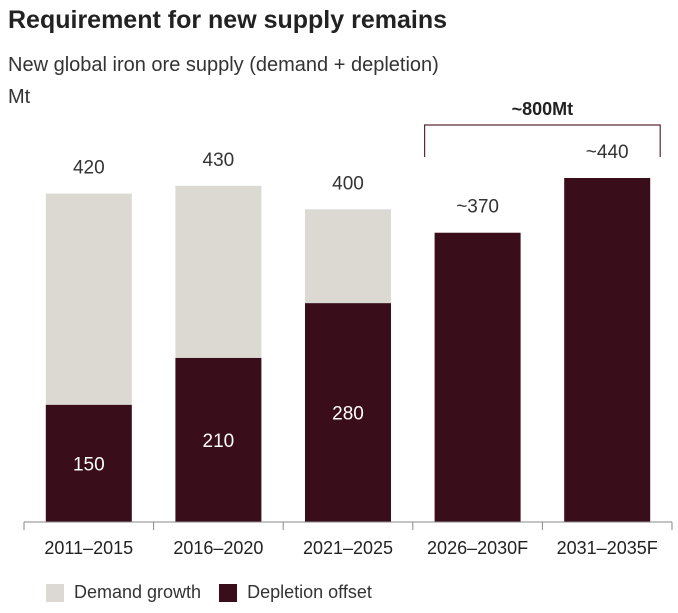 This screenshot has width=678, height=613. I want to click on unit-label: Mt, so click(19, 97).